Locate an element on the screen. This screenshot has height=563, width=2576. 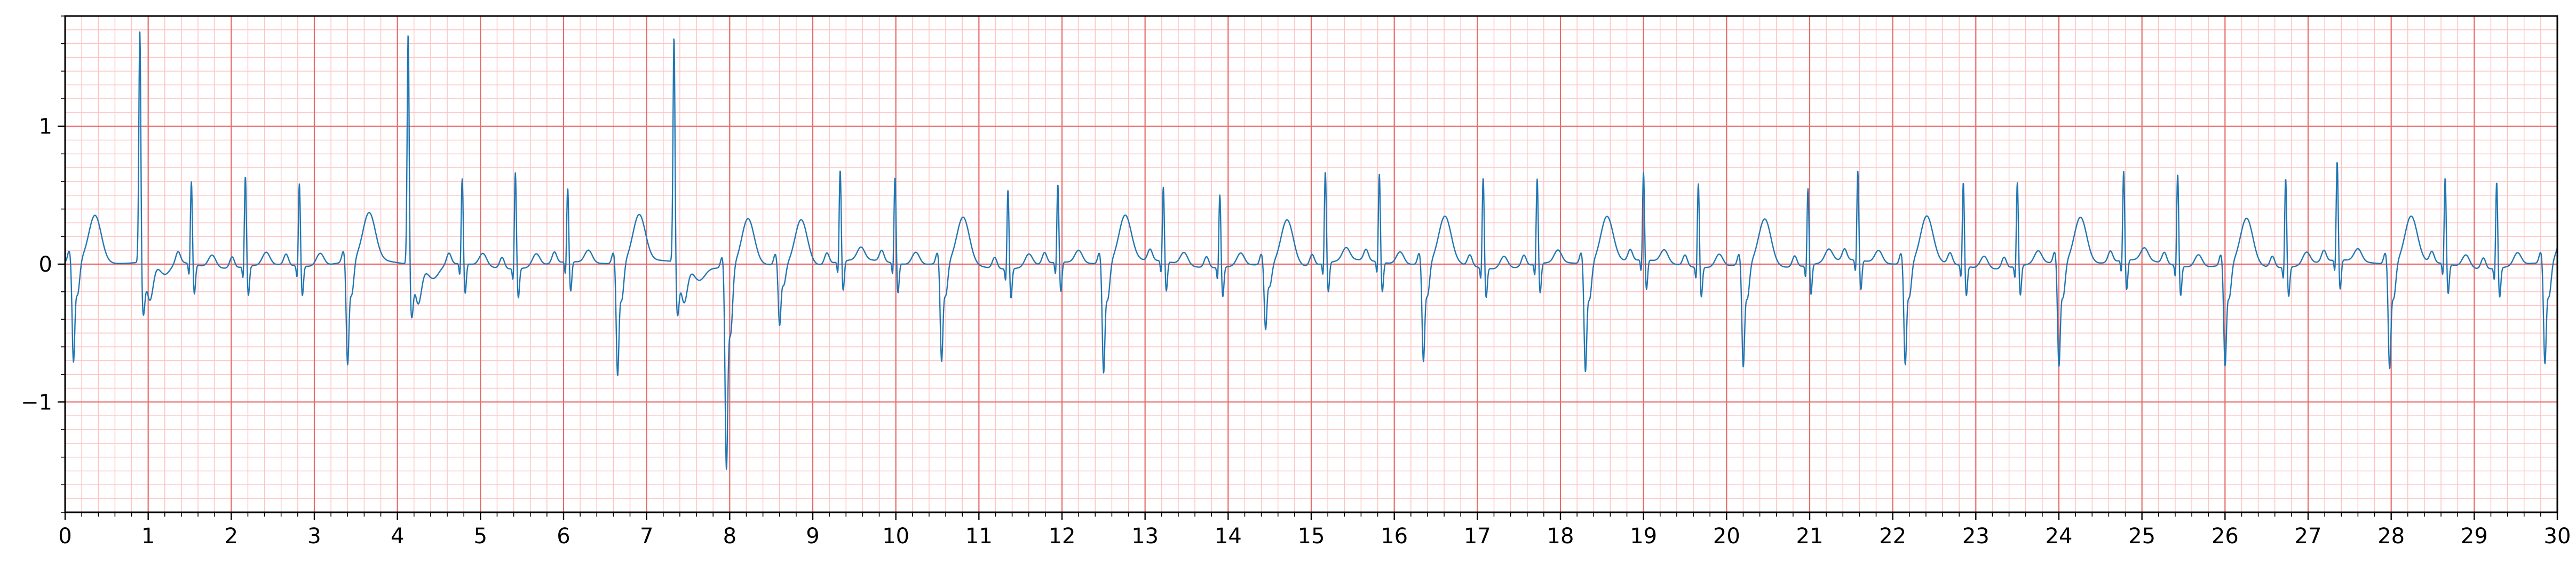
x-tick-label: 10 is located at coordinates (895, 536).